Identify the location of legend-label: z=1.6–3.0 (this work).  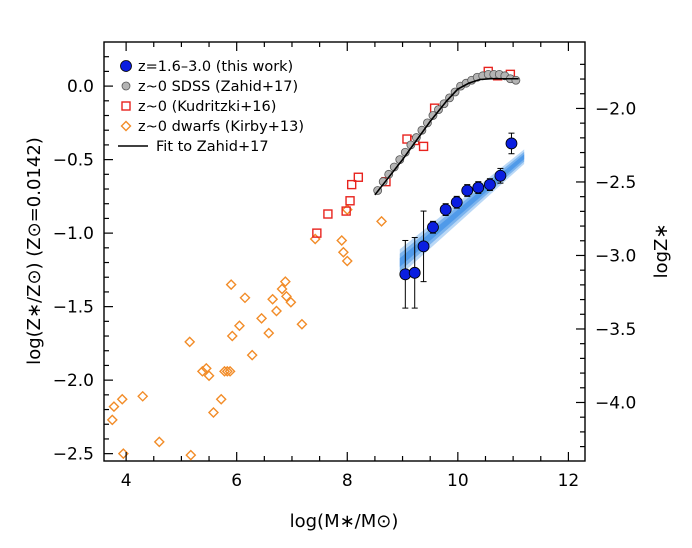
(215, 67).